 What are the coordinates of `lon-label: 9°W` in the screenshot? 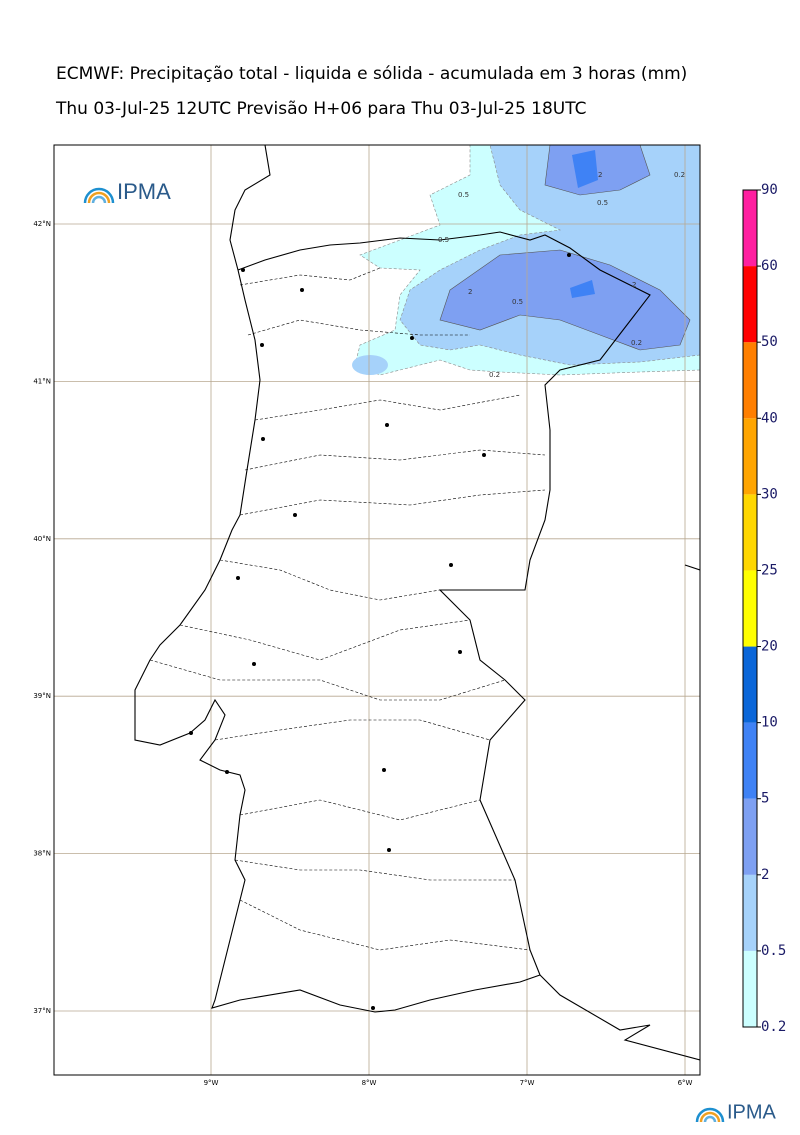 It's located at (211, 1083).